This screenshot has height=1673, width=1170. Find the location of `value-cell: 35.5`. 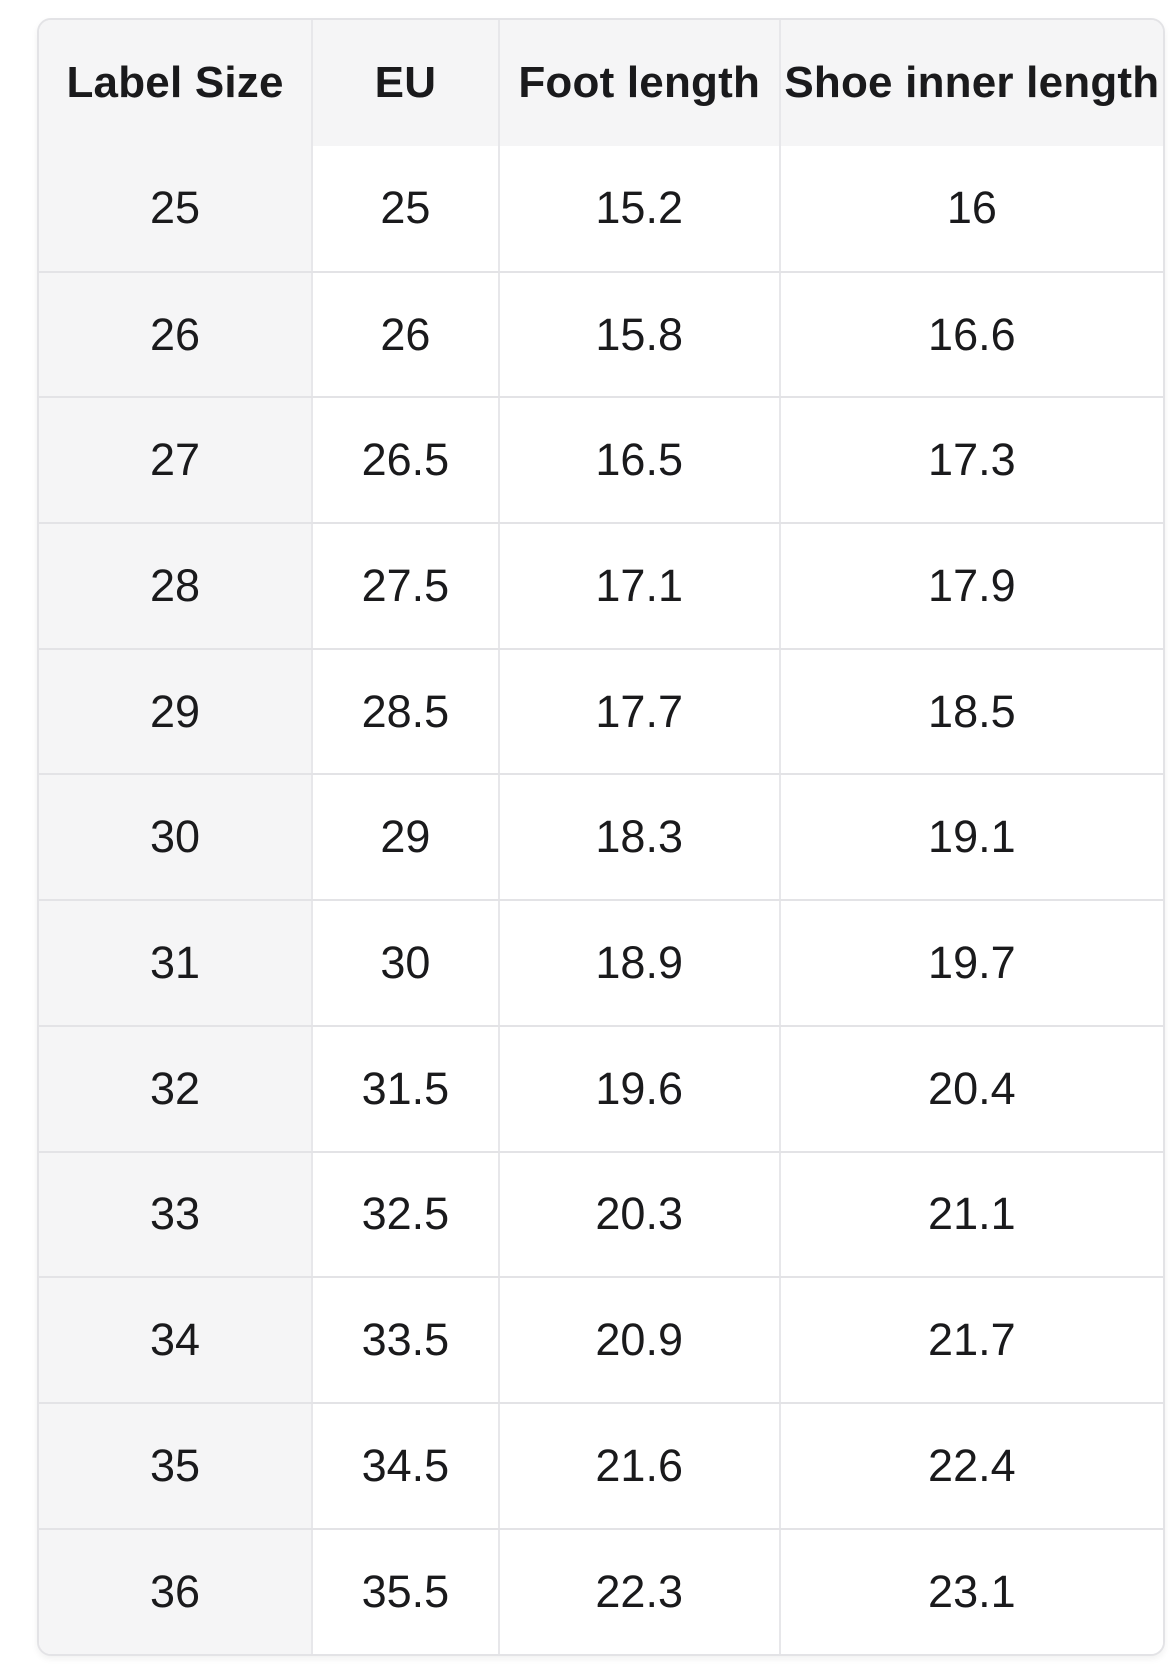

value-cell: 35.5 is located at coordinates (406, 1591).